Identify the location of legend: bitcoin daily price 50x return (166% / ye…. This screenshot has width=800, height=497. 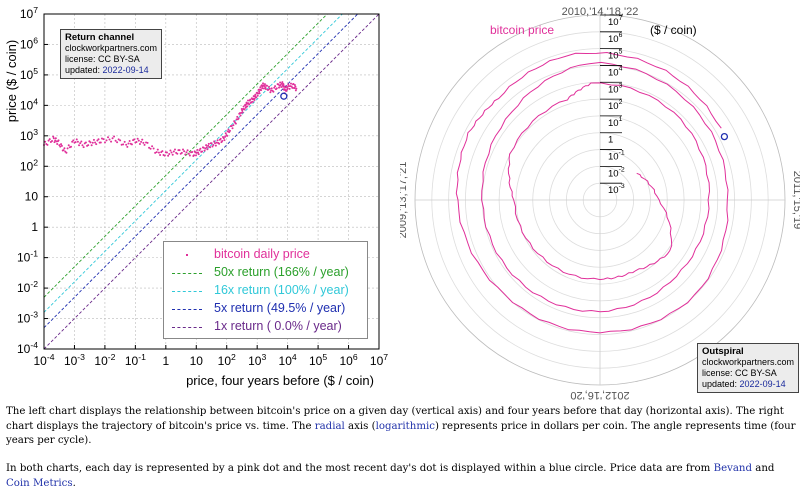
(265, 290).